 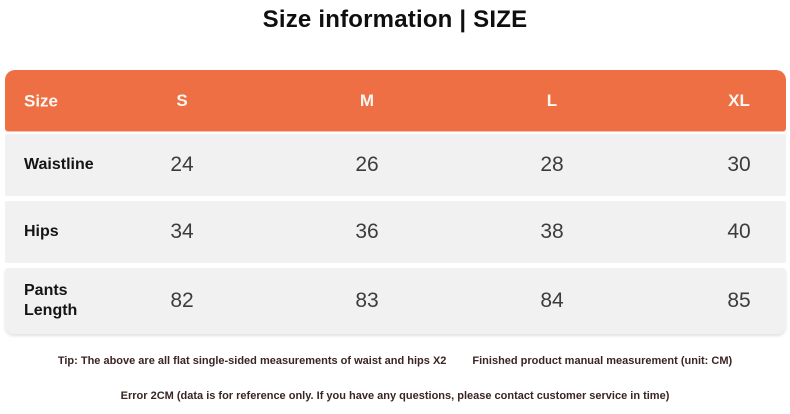 I want to click on cell-value: 38, so click(x=552, y=231).